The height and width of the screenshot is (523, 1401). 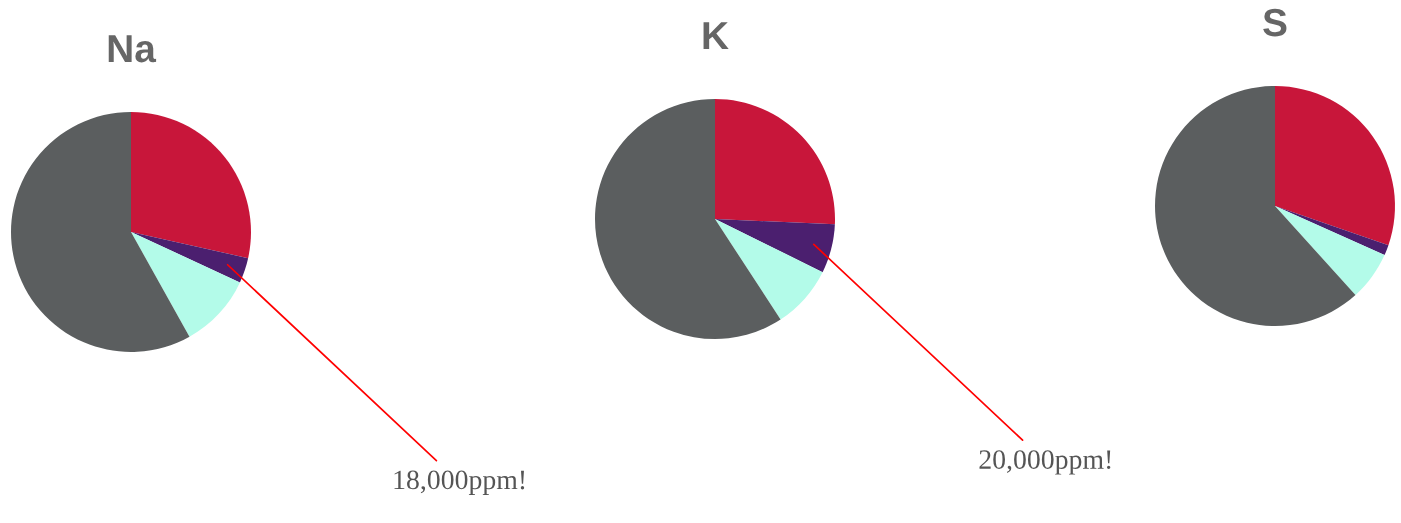 What do you see at coordinates (1275, 22) in the screenshot?
I see `chart-title: S` at bounding box center [1275, 22].